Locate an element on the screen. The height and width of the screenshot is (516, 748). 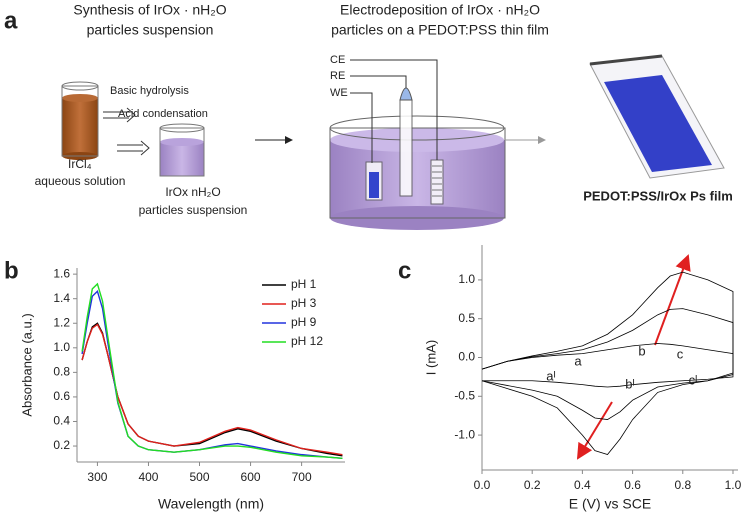
legend-label: pH 12 is located at coordinates (307, 341).